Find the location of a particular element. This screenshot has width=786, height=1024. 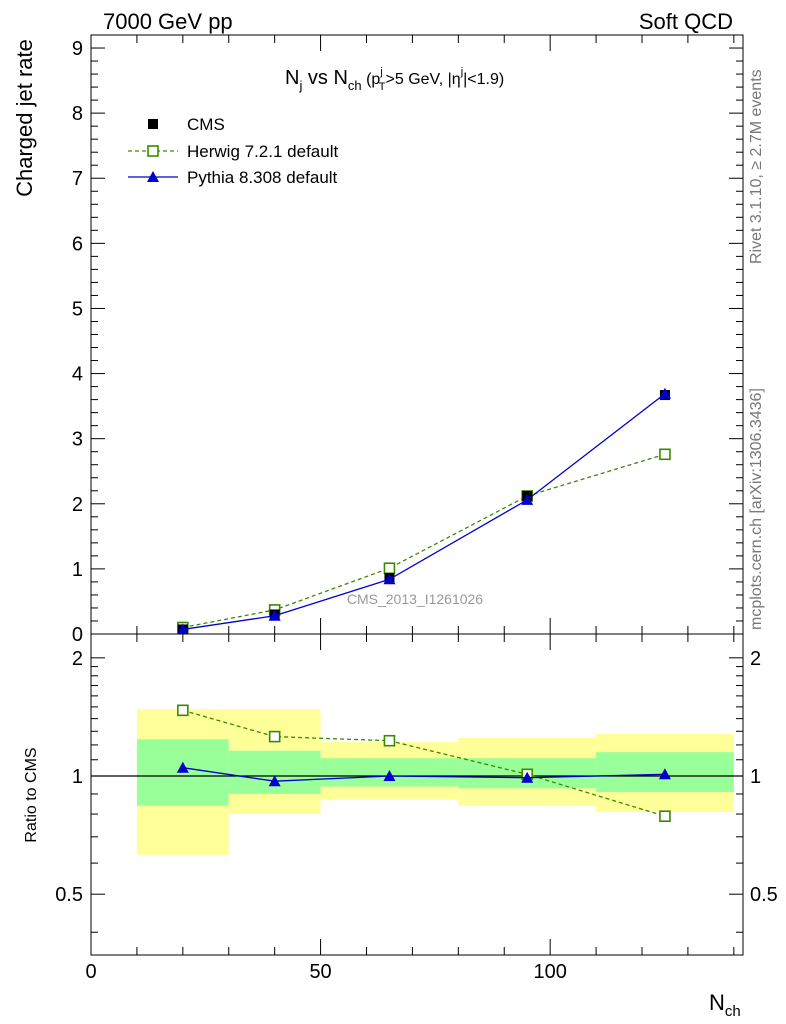

ratio-y-tick-label-right: 1 is located at coordinates (755, 777).